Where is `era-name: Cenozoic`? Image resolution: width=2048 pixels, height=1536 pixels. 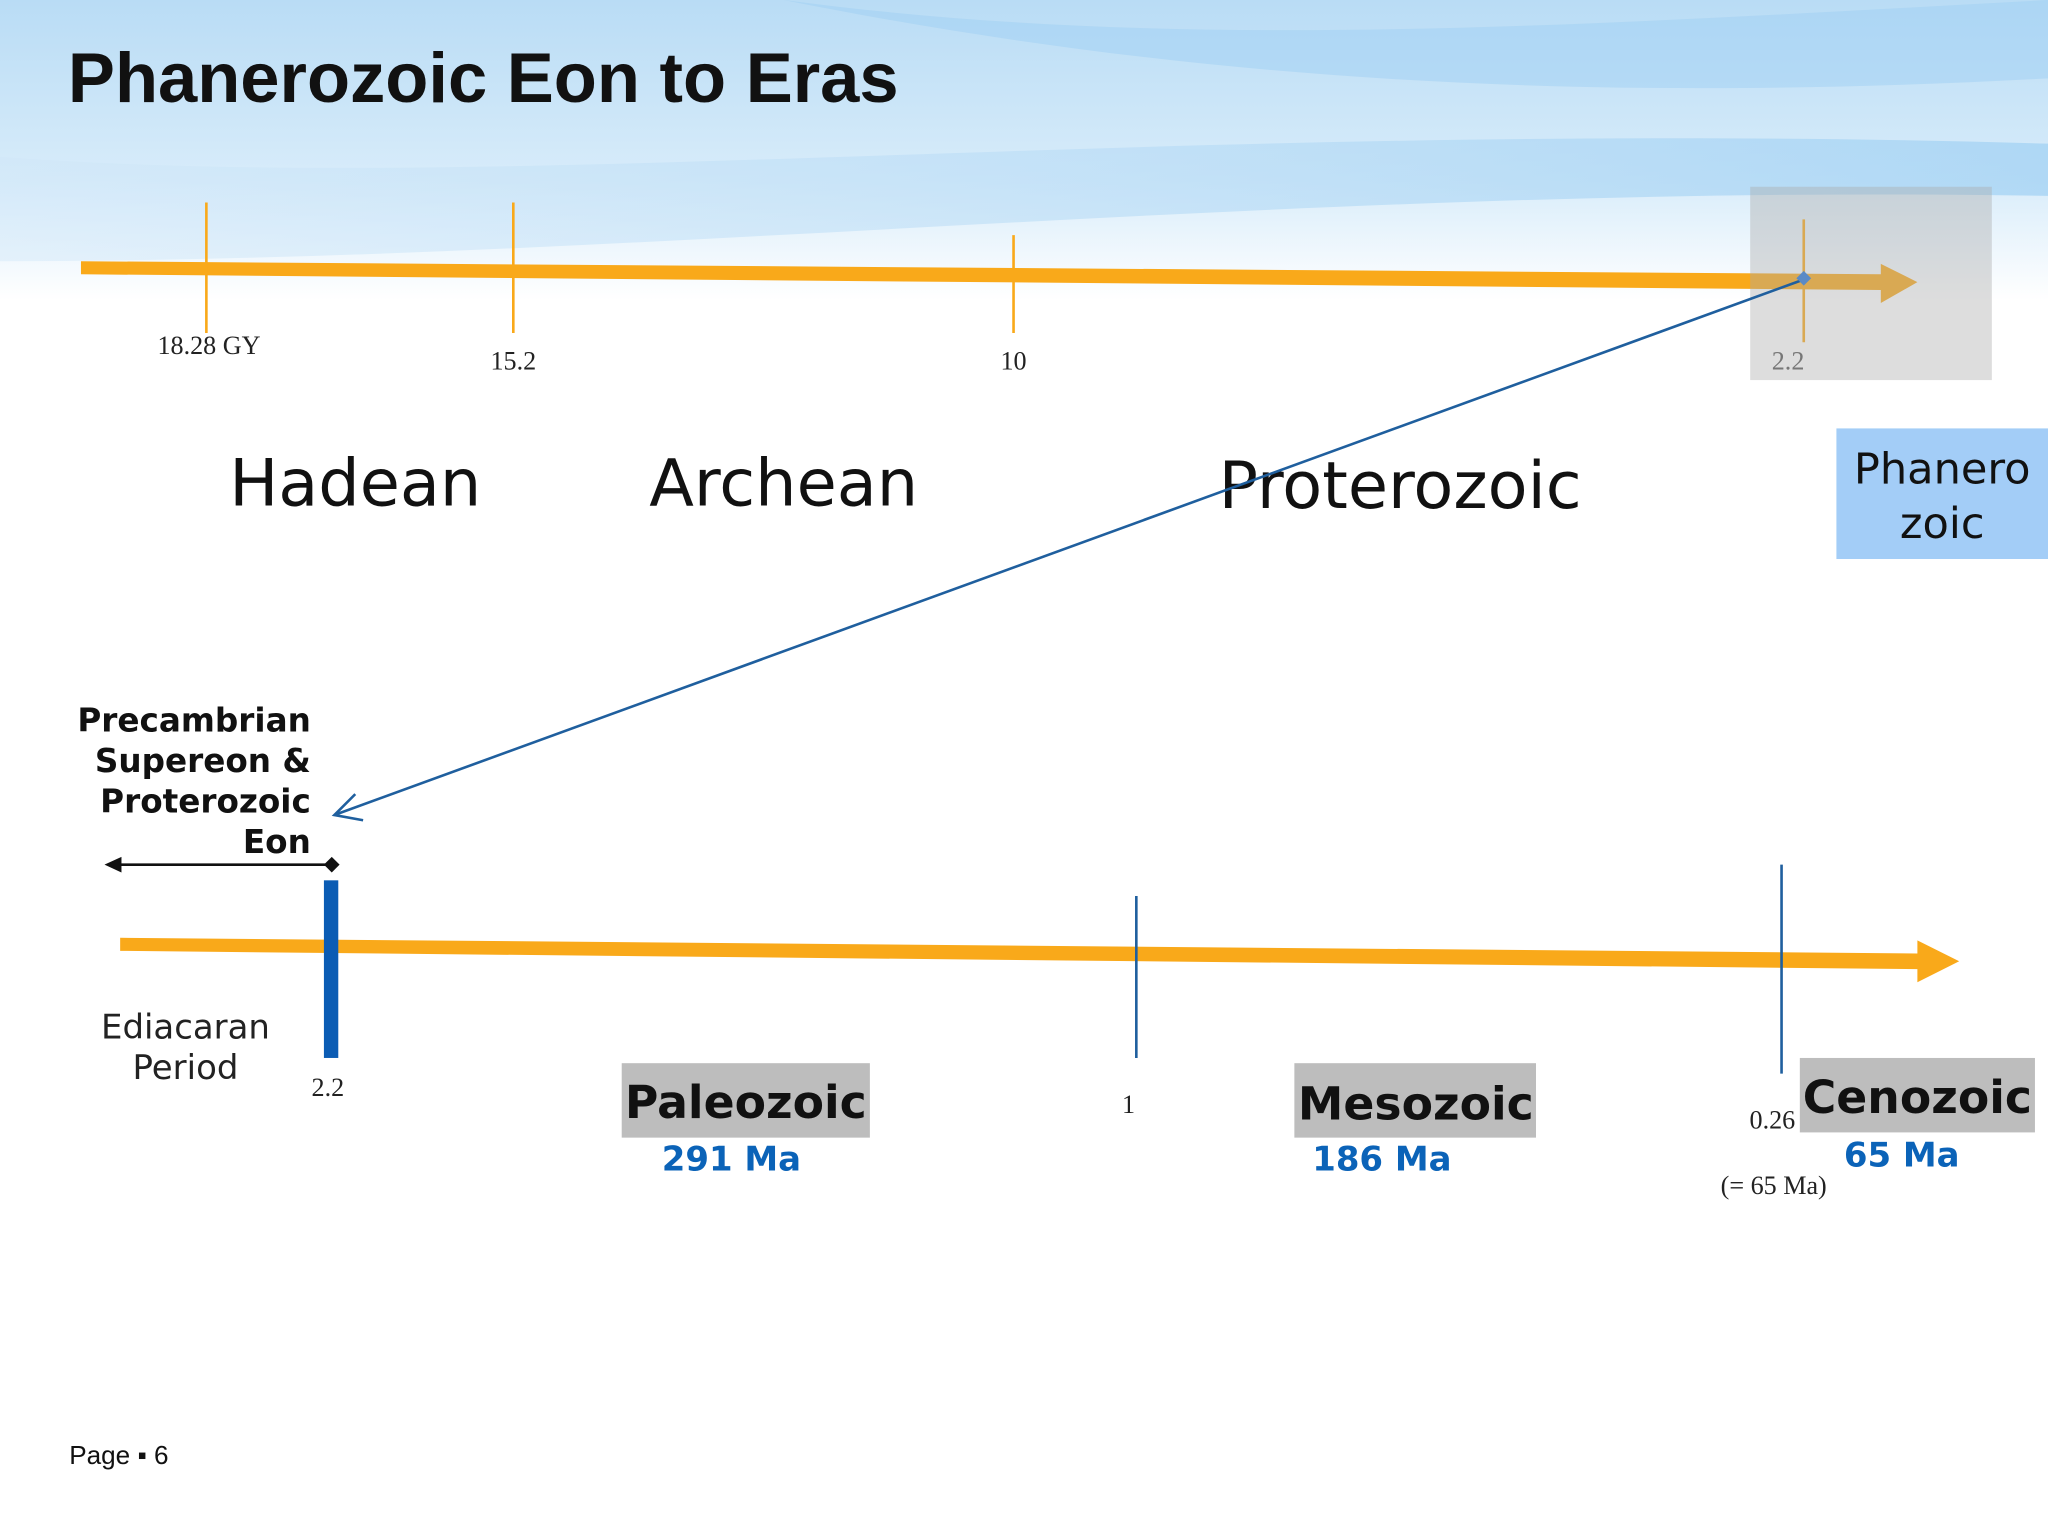 era-name: Cenozoic is located at coordinates (1917, 1097).